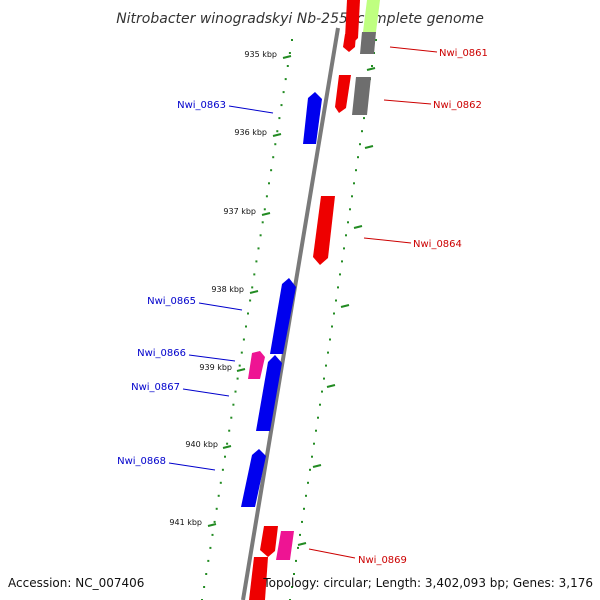 This screenshot has width=600, height=600. What do you see at coordinates (161, 353) in the screenshot?
I see `gene-label-nwi-0866: Nwi_0866` at bounding box center [161, 353].